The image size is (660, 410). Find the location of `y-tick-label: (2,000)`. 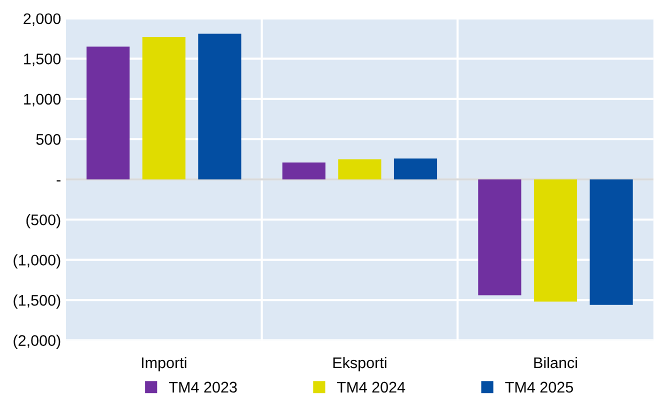

y-tick-label: (2,000) is located at coordinates (37, 341).